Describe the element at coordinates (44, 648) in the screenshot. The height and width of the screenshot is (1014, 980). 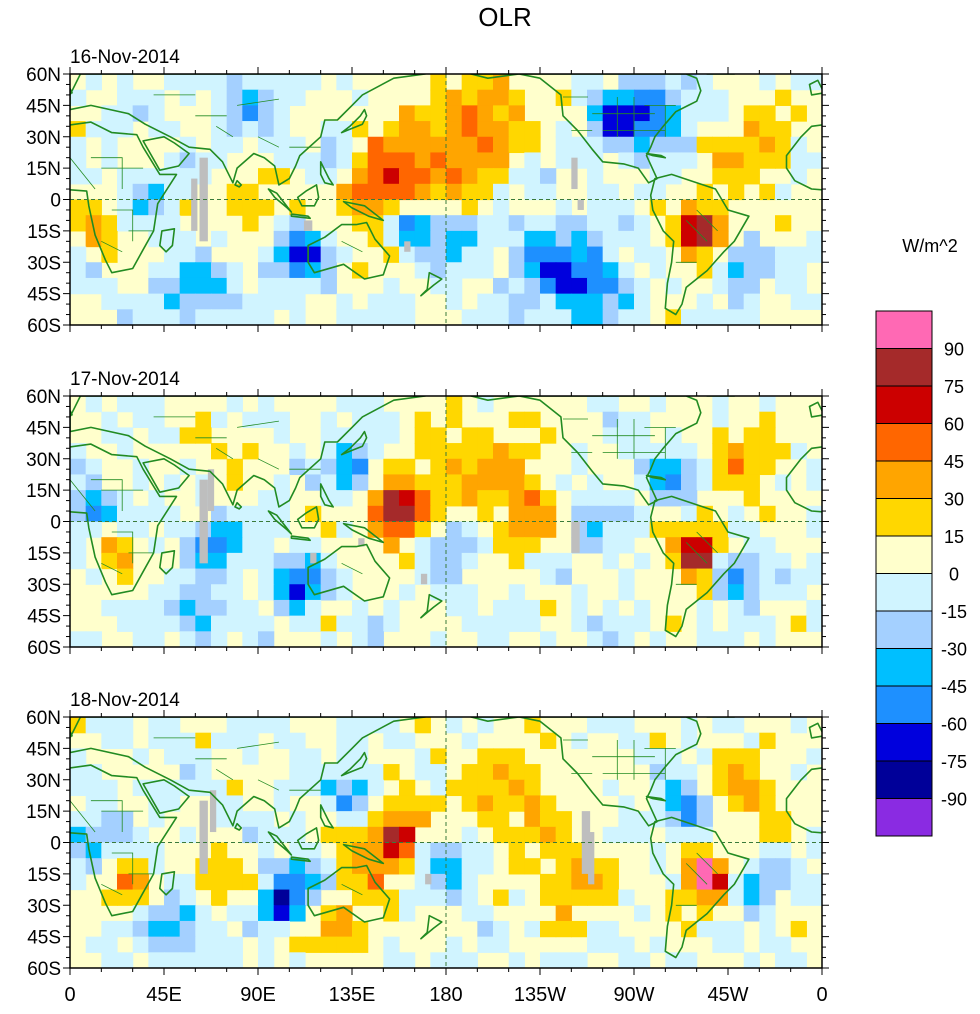
I see `y-tick-label: 60S` at that location.